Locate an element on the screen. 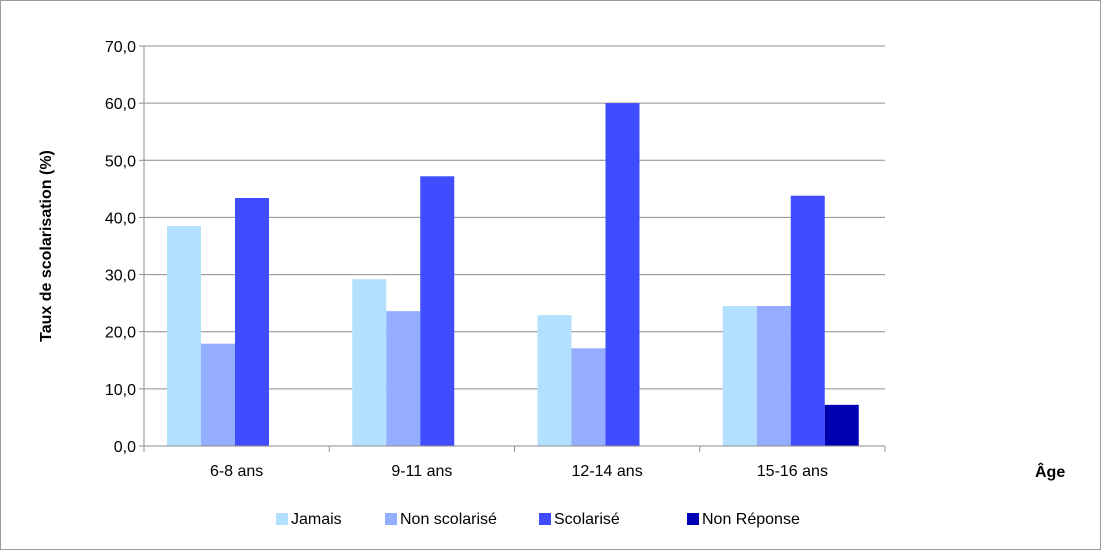 Image resolution: width=1101 pixels, height=551 pixels. y-tick-label: 0,0 is located at coordinates (125, 447).